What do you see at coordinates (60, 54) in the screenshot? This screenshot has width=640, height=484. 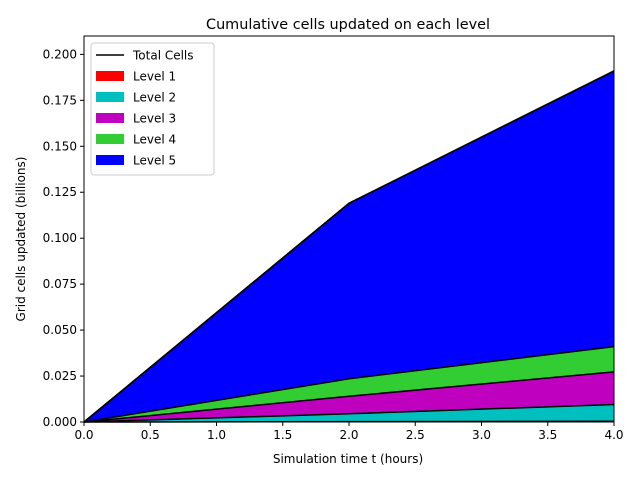 I see `y-tick-label: 0.200` at bounding box center [60, 54].